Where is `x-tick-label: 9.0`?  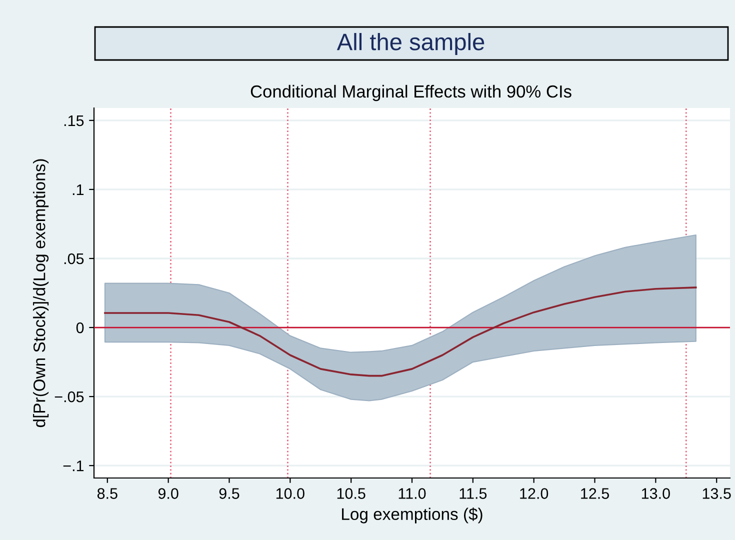
x-tick-label: 9.0 is located at coordinates (168, 493).